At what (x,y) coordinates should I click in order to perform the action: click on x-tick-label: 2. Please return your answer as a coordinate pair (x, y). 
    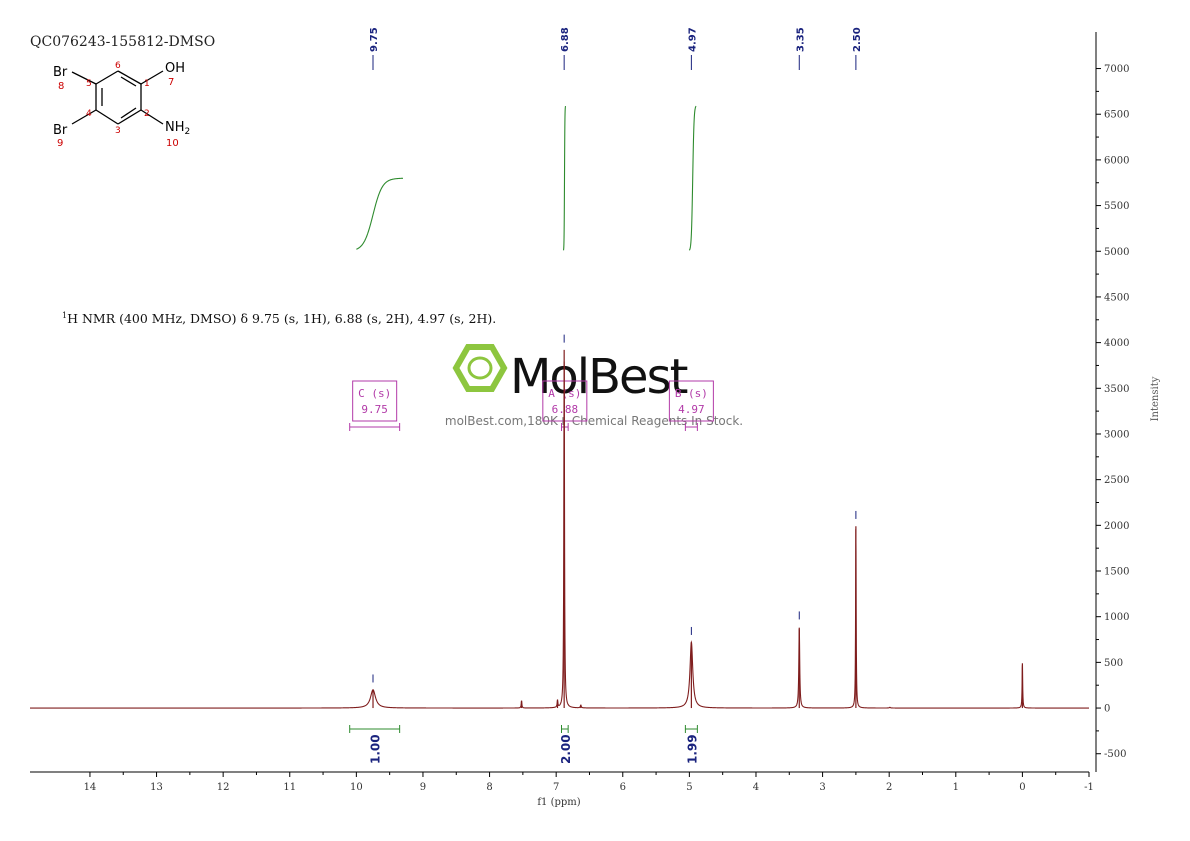
    Looking at the image, I should click on (889, 787).